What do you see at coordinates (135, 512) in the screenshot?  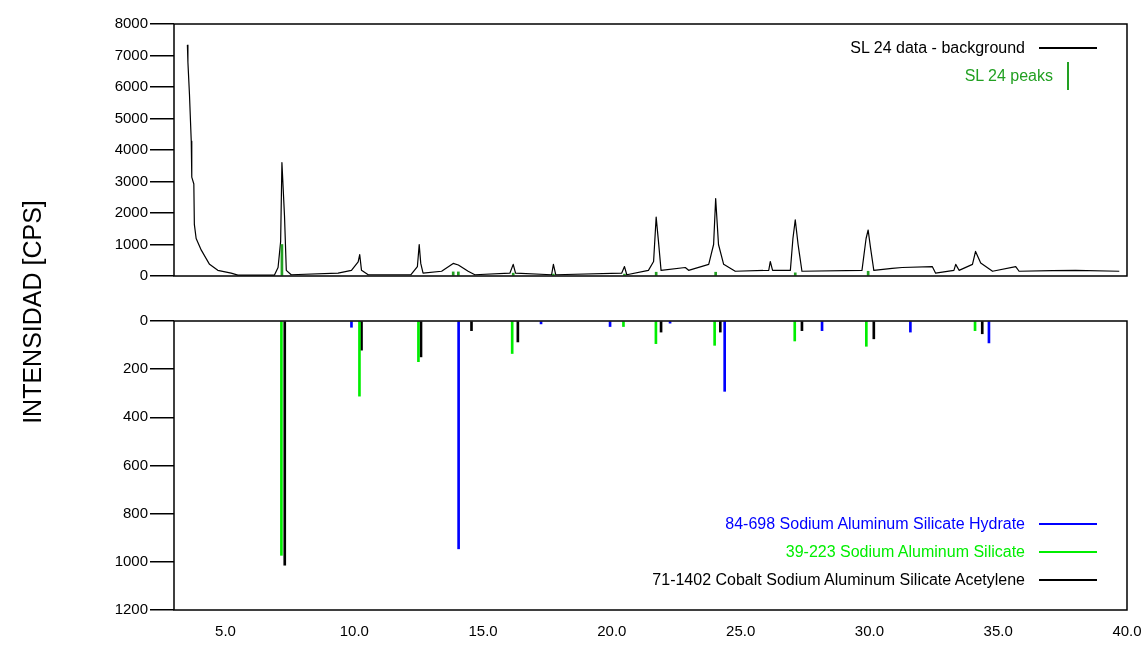 I see `y-tick-label: 800` at bounding box center [135, 512].